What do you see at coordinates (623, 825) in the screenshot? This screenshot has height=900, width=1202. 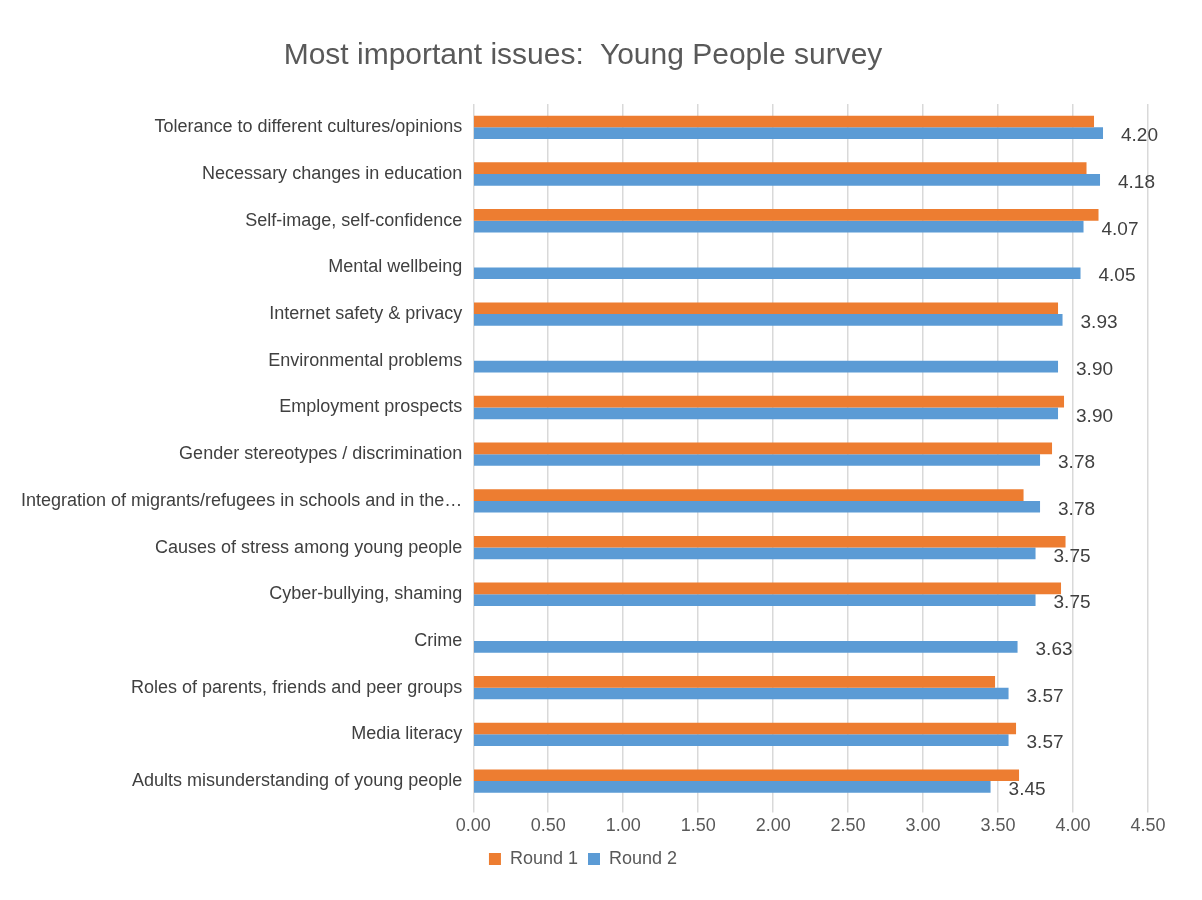 I see `x-tick-label: 1.00` at bounding box center [623, 825].